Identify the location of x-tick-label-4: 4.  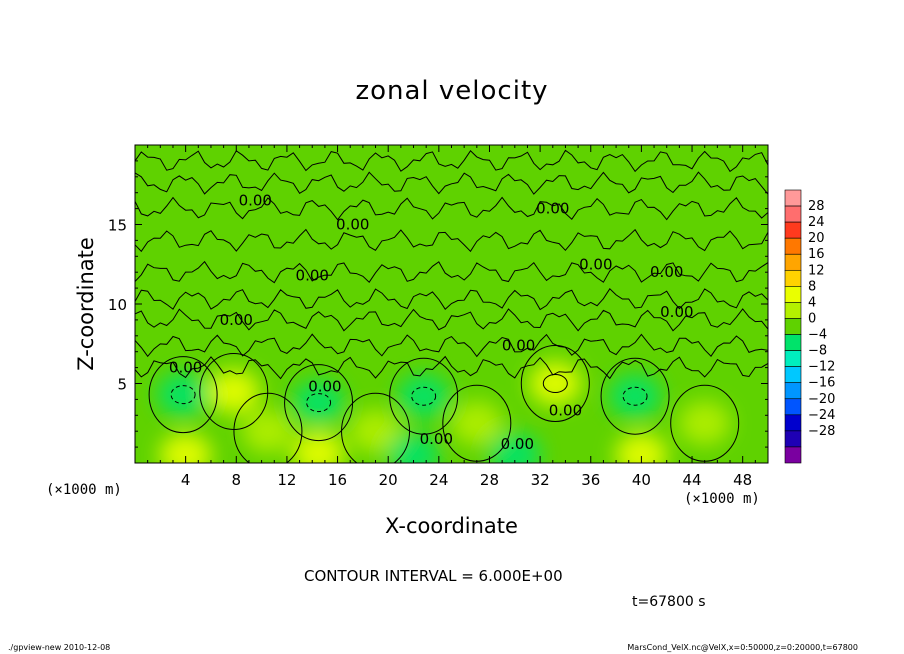
(186, 480).